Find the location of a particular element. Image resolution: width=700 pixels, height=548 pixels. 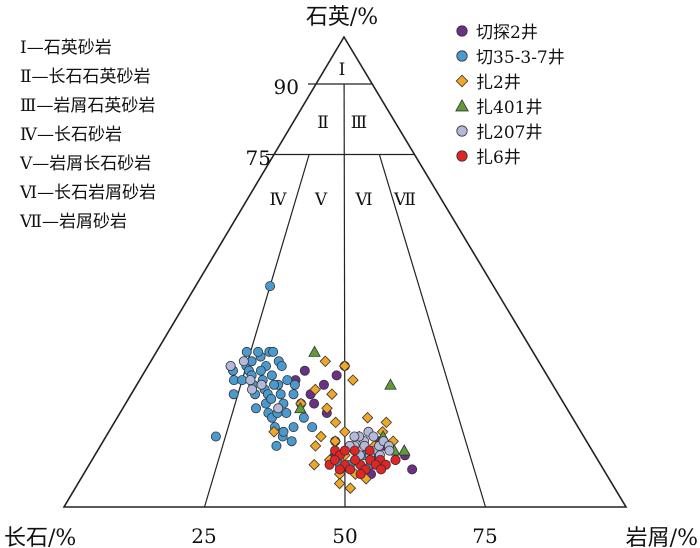

apex-label-quartz: 石英/% is located at coordinates (342, 17).